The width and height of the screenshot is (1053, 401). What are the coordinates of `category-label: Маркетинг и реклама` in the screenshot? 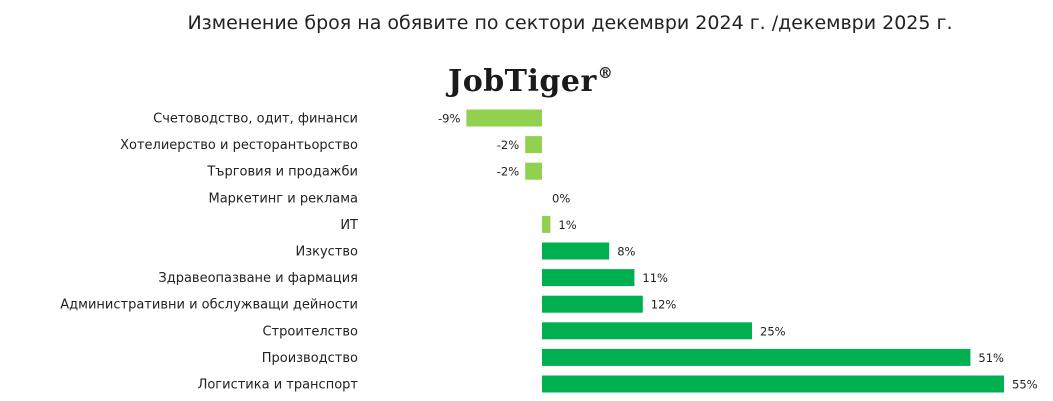 It's located at (284, 198).